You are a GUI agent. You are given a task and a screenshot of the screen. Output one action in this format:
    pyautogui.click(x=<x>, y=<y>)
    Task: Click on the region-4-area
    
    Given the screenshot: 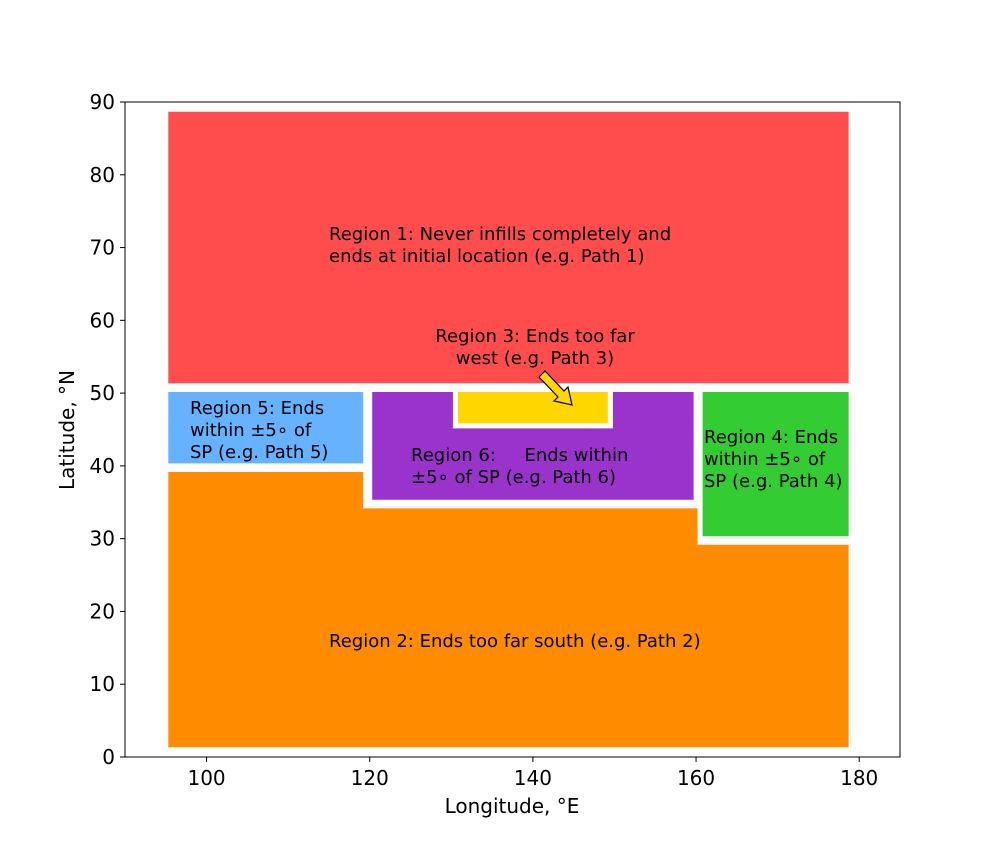 What is the action you would take?
    pyautogui.click(x=775, y=464)
    